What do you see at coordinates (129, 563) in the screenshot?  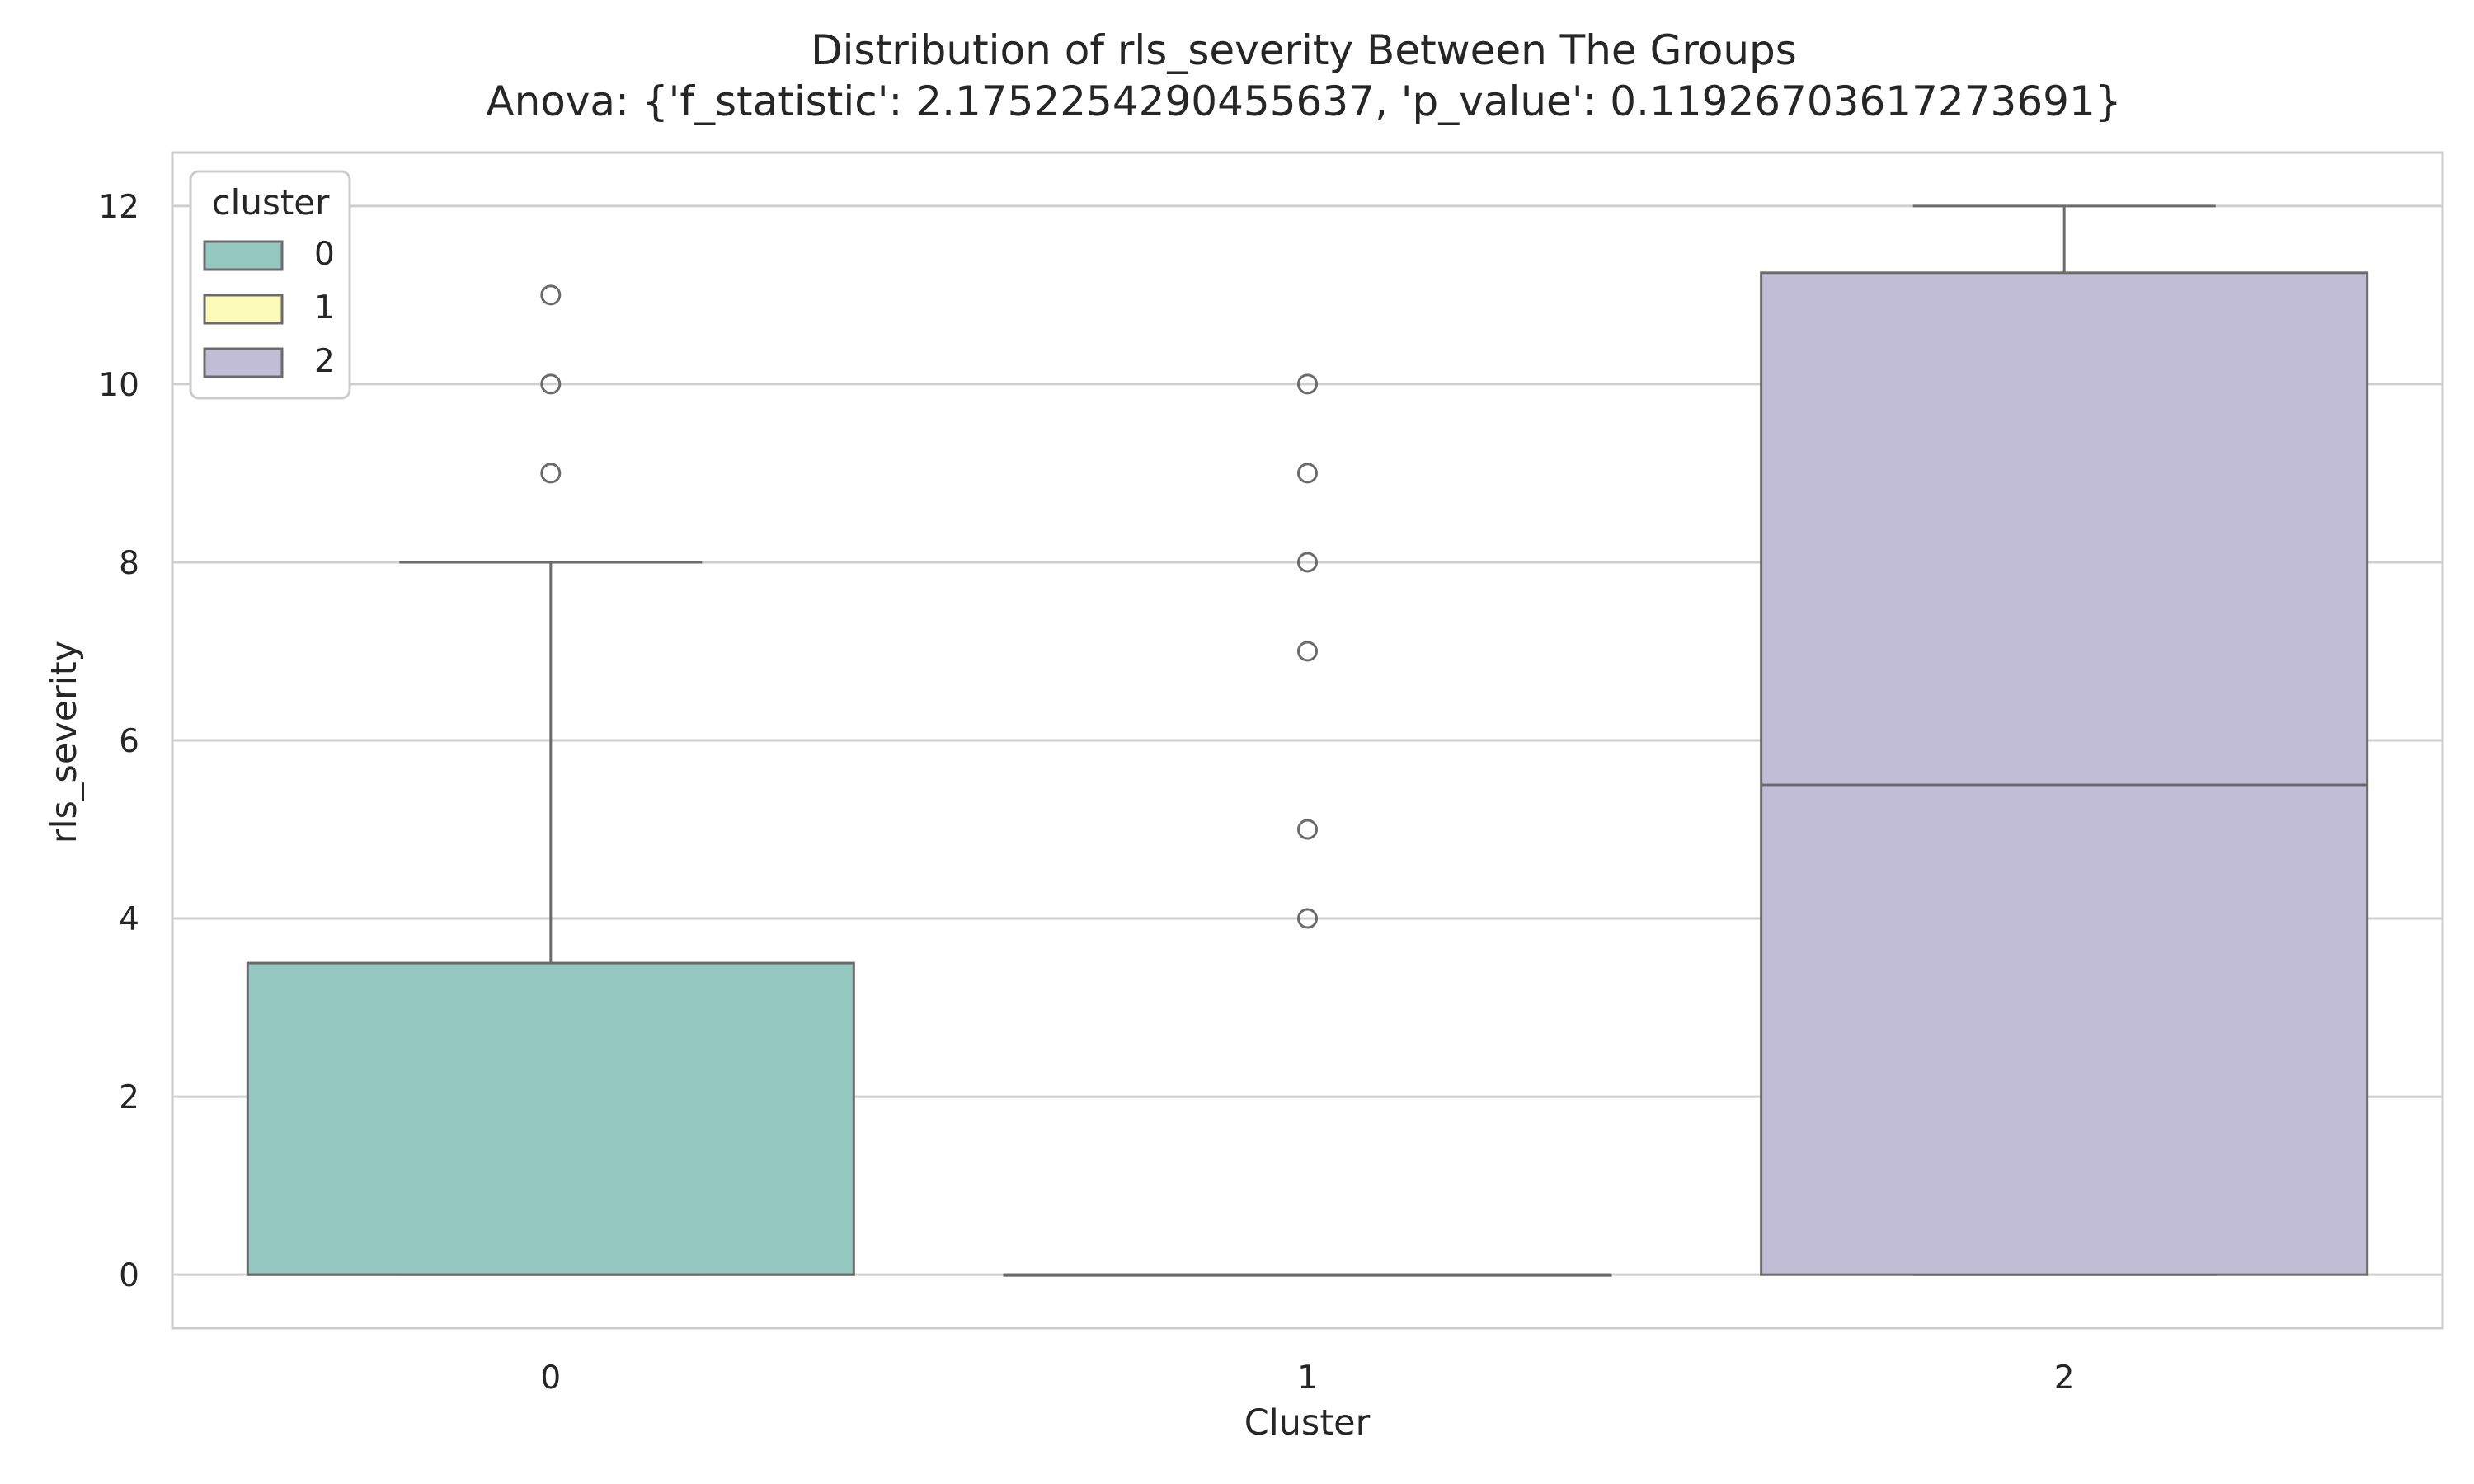 I see `y-tick-label-8: 8` at bounding box center [129, 563].